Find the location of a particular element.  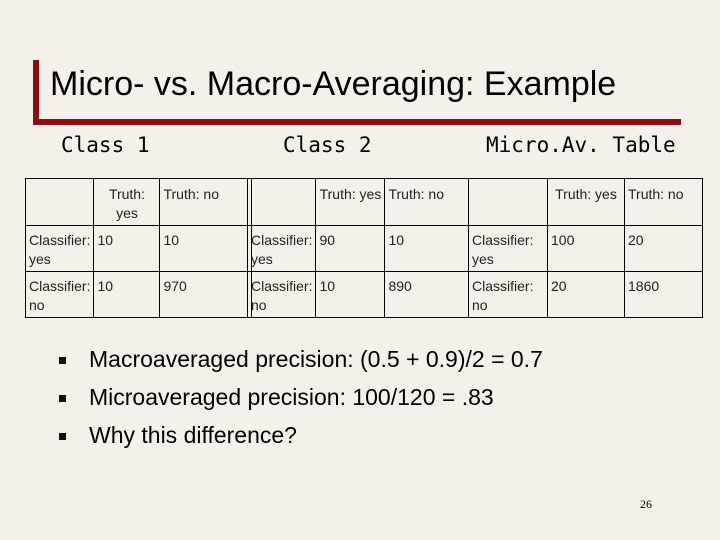

bullet-text: Microaveraged precision: 100/120 = .83 is located at coordinates (291, 397).